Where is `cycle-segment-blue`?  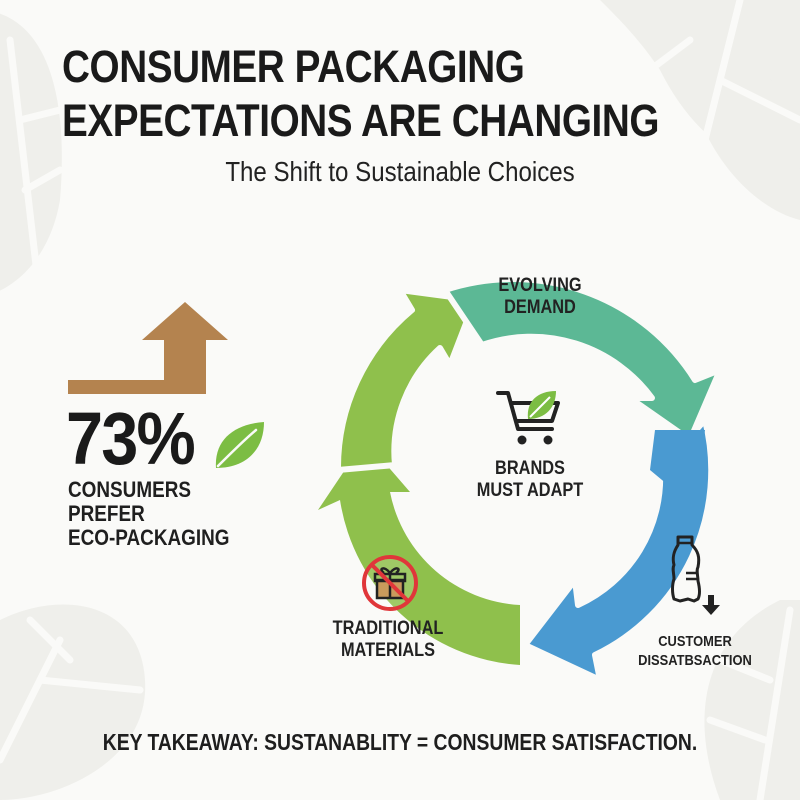 cycle-segment-blue is located at coordinates (618, 550).